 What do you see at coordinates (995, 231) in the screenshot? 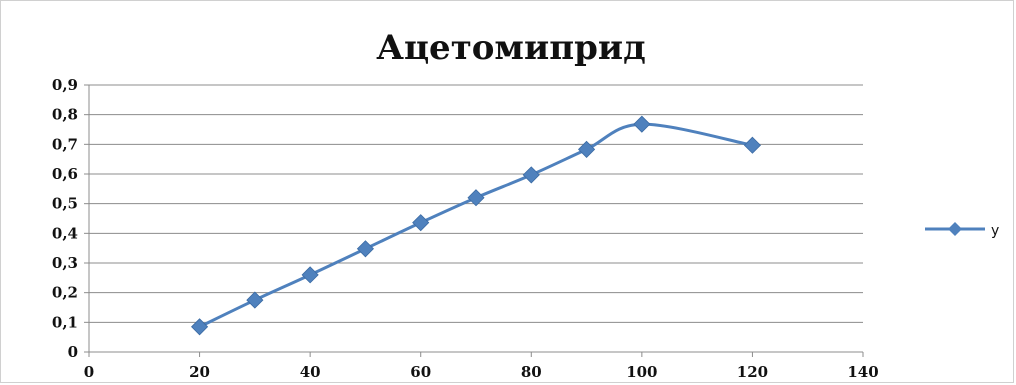
I see `legend-label: y` at bounding box center [995, 231].